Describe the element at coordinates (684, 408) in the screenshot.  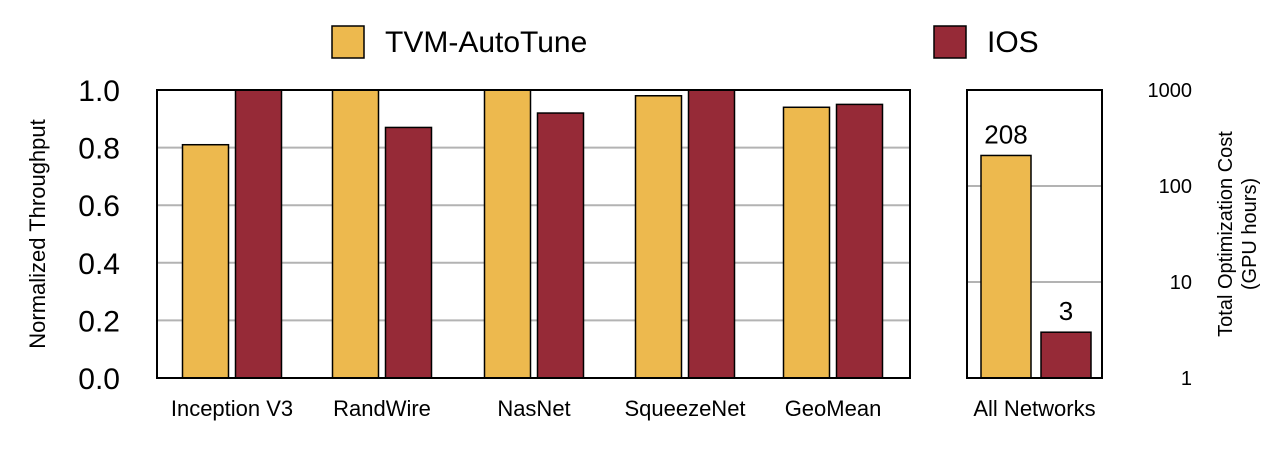
I see `xtick-label: SqueezeNet` at that location.